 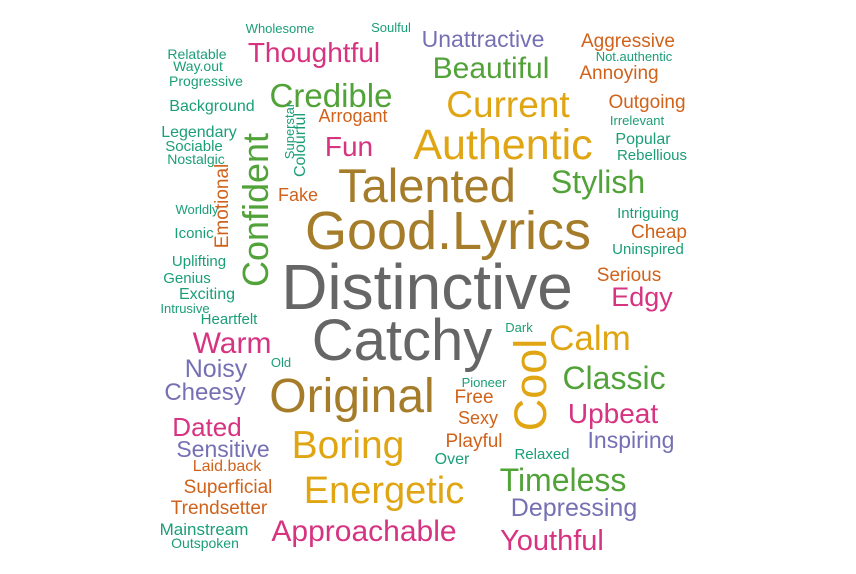 I want to click on word-energetic: Energetic, so click(x=384, y=491).